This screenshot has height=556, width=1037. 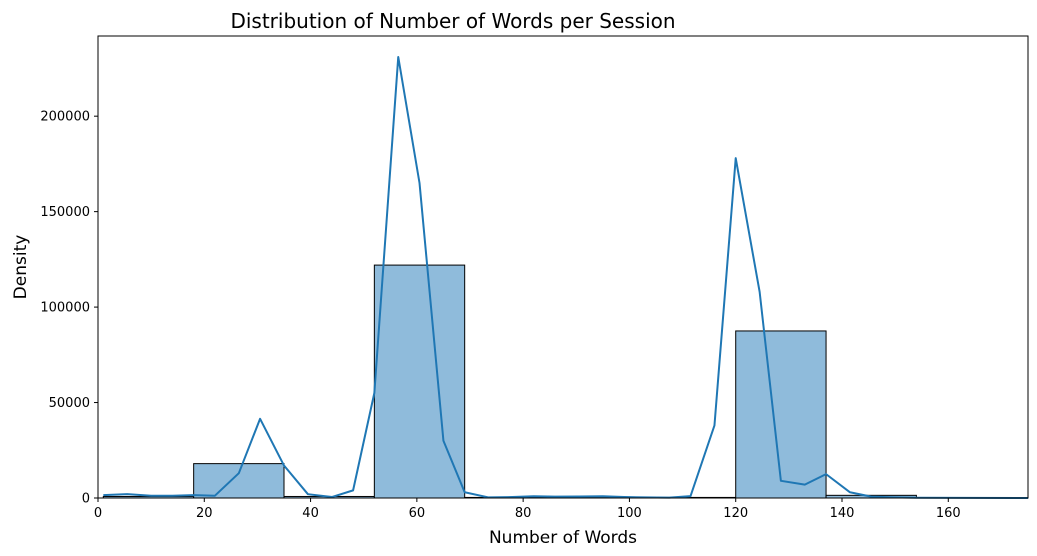 I want to click on x-tick-label: 0, so click(x=98, y=513).